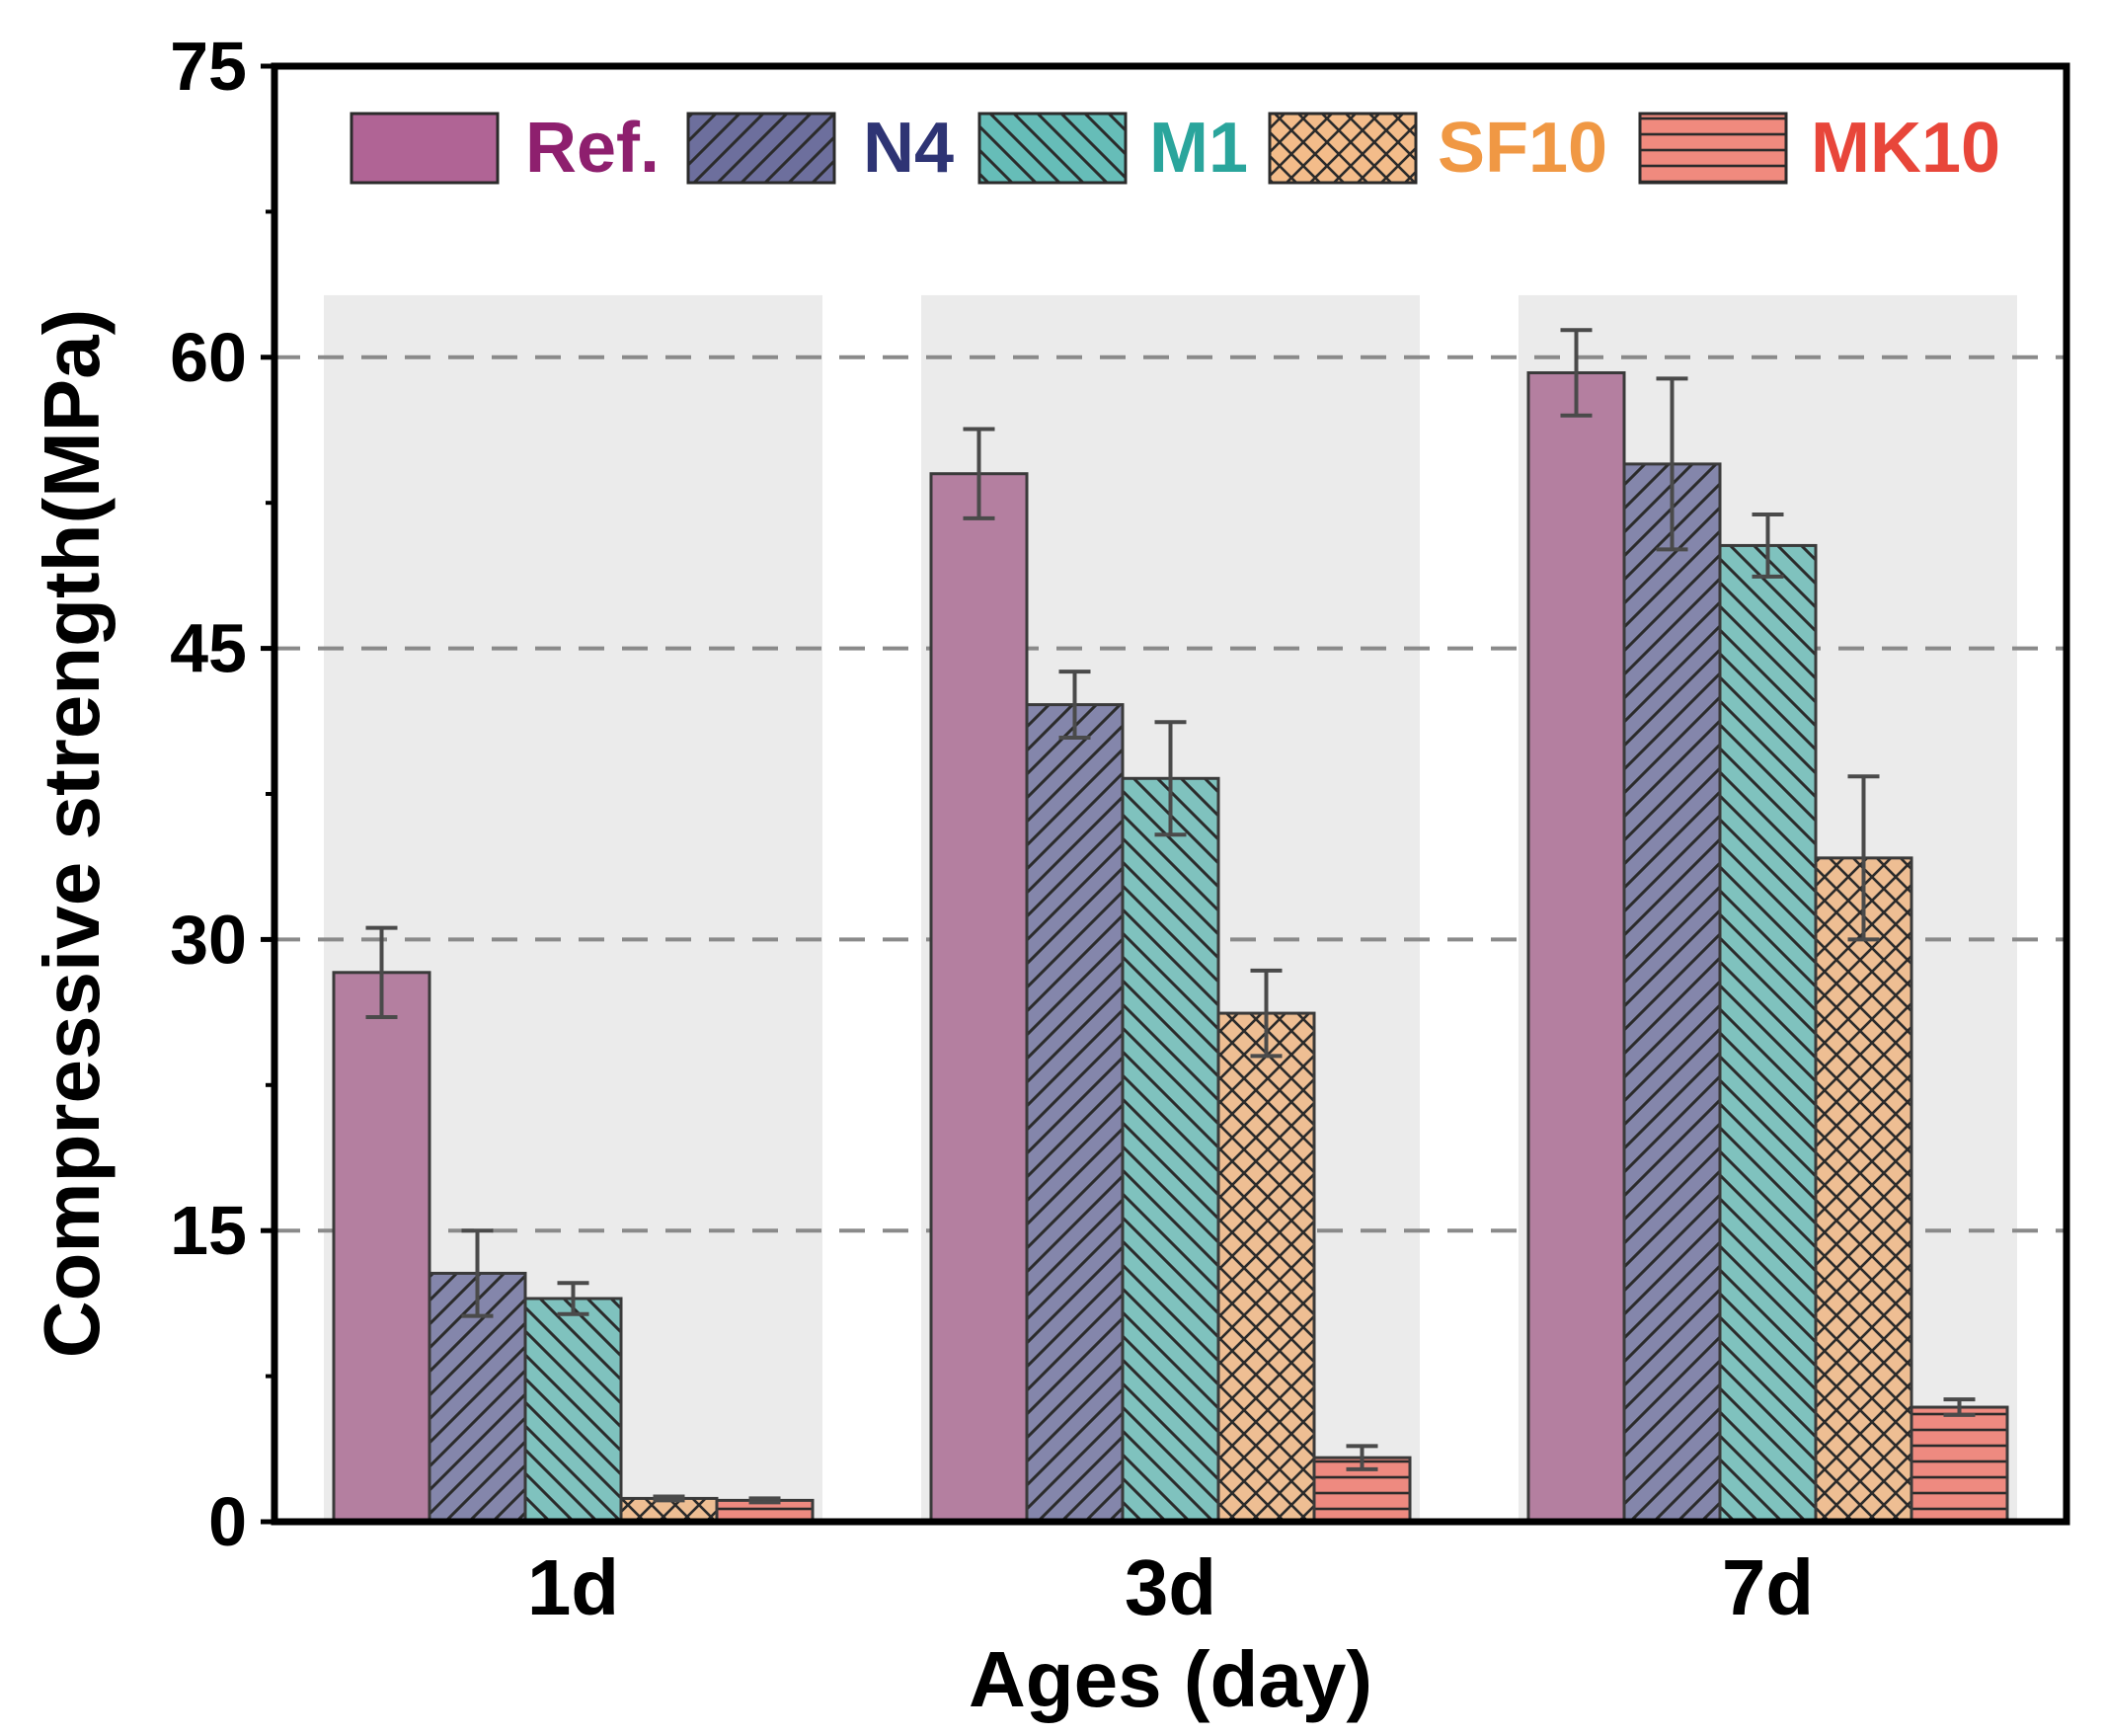 This screenshot has width=2105, height=1736. What do you see at coordinates (669, 1498) in the screenshot?
I see `error-bar-sf10-1d` at bounding box center [669, 1498].